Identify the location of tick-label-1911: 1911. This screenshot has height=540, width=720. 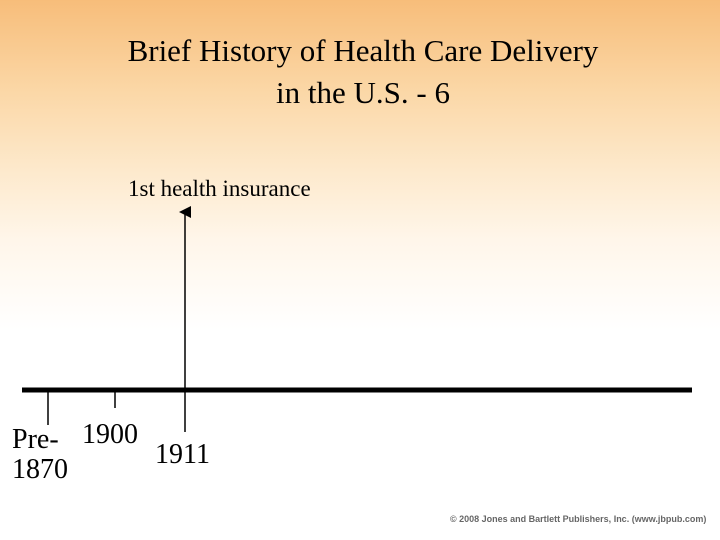
(182, 454).